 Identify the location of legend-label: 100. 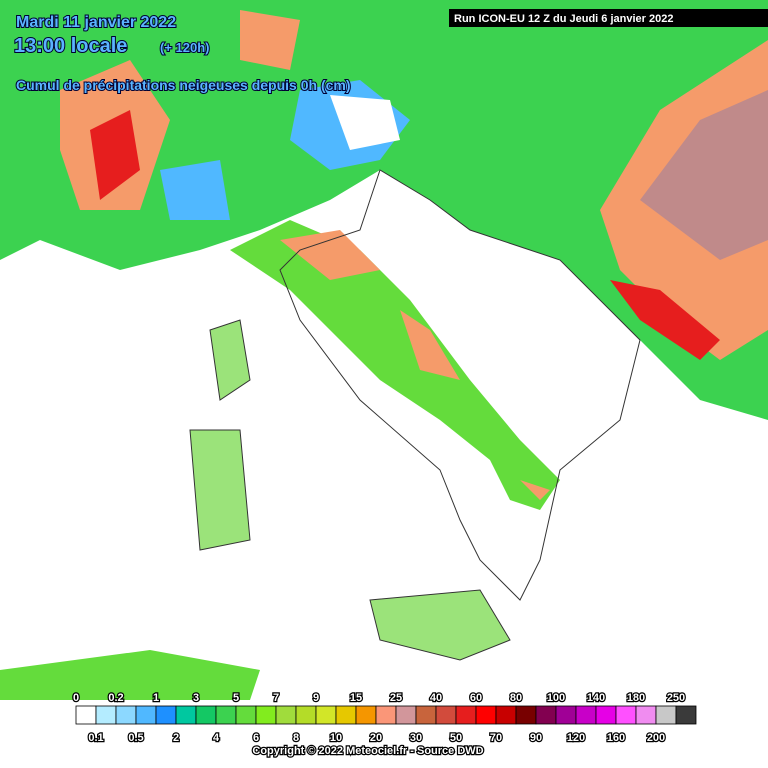
(556, 698).